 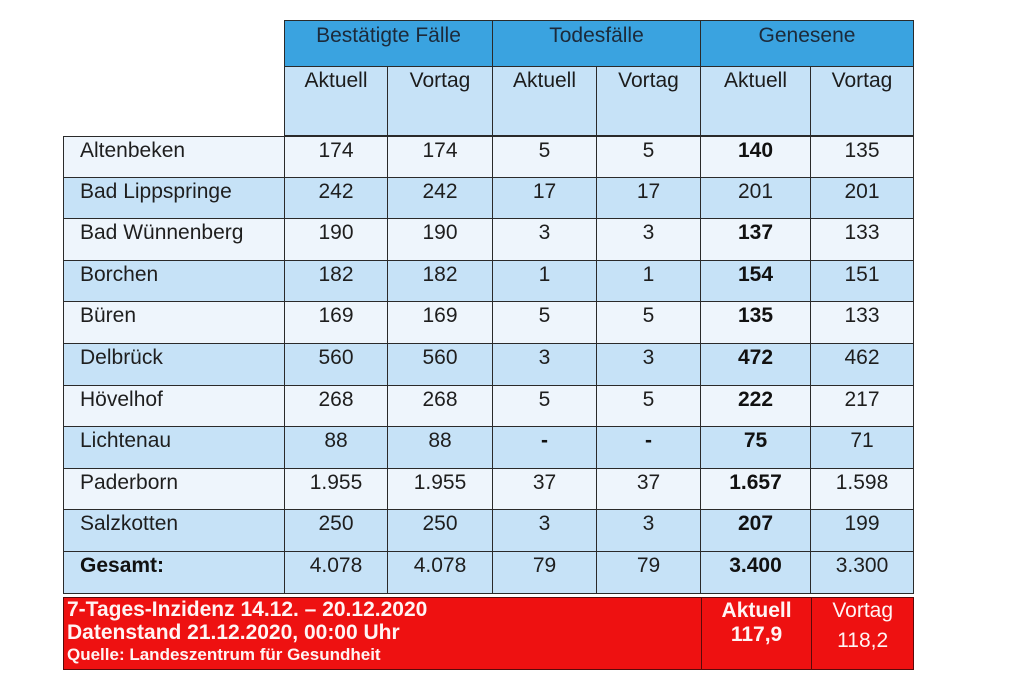 What do you see at coordinates (862, 364) in the screenshot?
I see `recovered-previous: 462` at bounding box center [862, 364].